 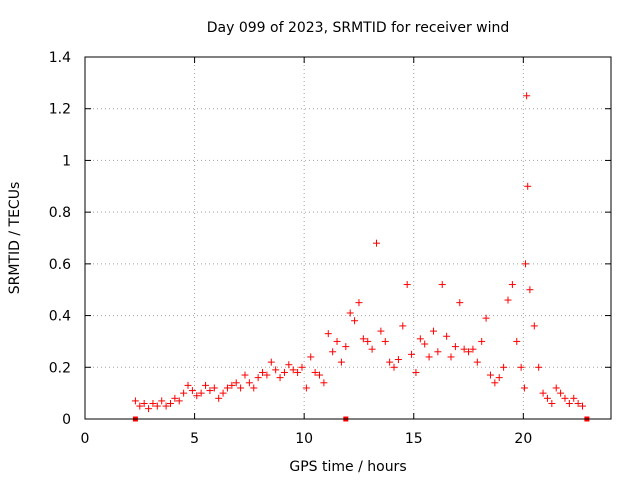 I want to click on y-tick-label: 0, so click(x=66, y=420).